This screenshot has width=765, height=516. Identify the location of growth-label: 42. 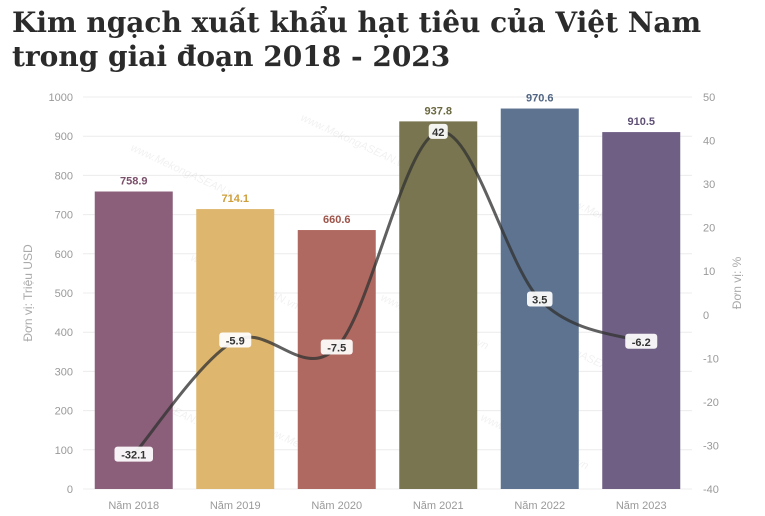
(438, 133).